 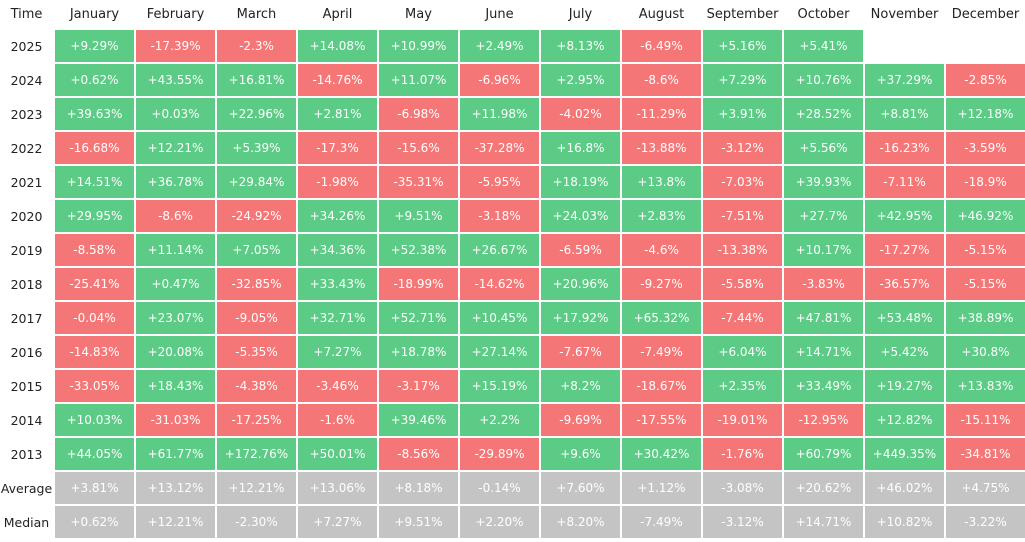 What do you see at coordinates (26, 182) in the screenshot?
I see `row-label: 2021` at bounding box center [26, 182].